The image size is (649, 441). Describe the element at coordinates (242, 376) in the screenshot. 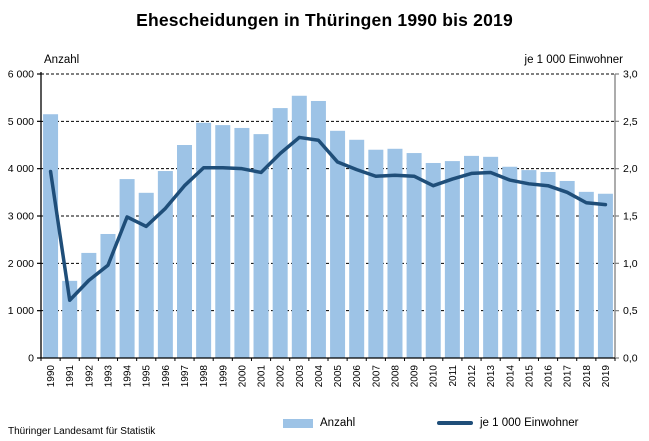

I see `x-tick-label-2000: 2000` at that location.